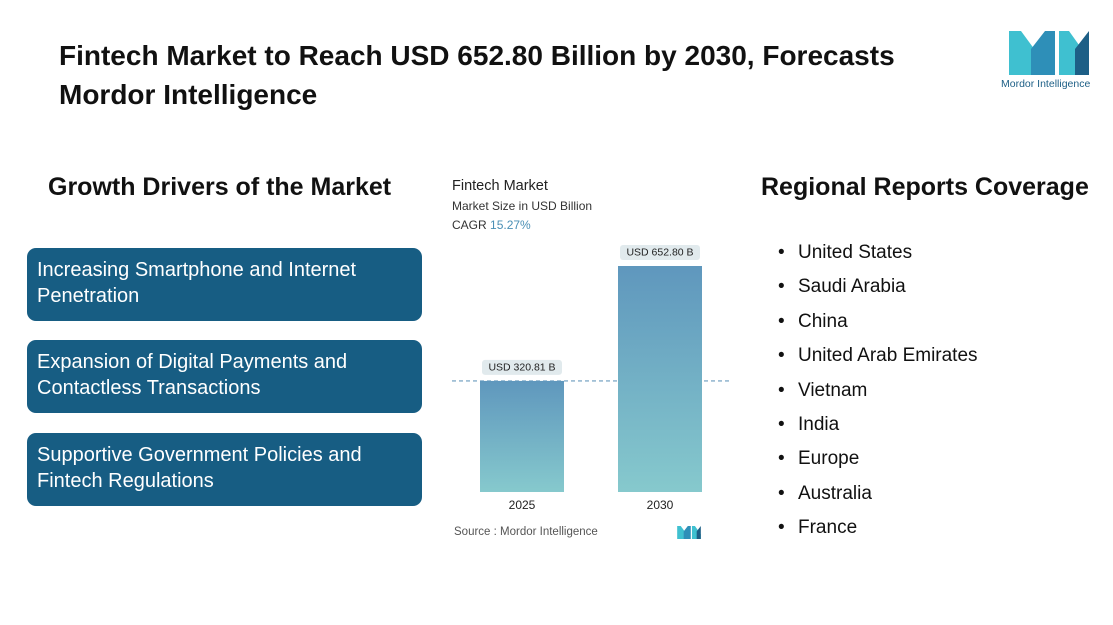 The height and width of the screenshot is (625, 1113). I want to click on region-item: • India, so click(878, 429).